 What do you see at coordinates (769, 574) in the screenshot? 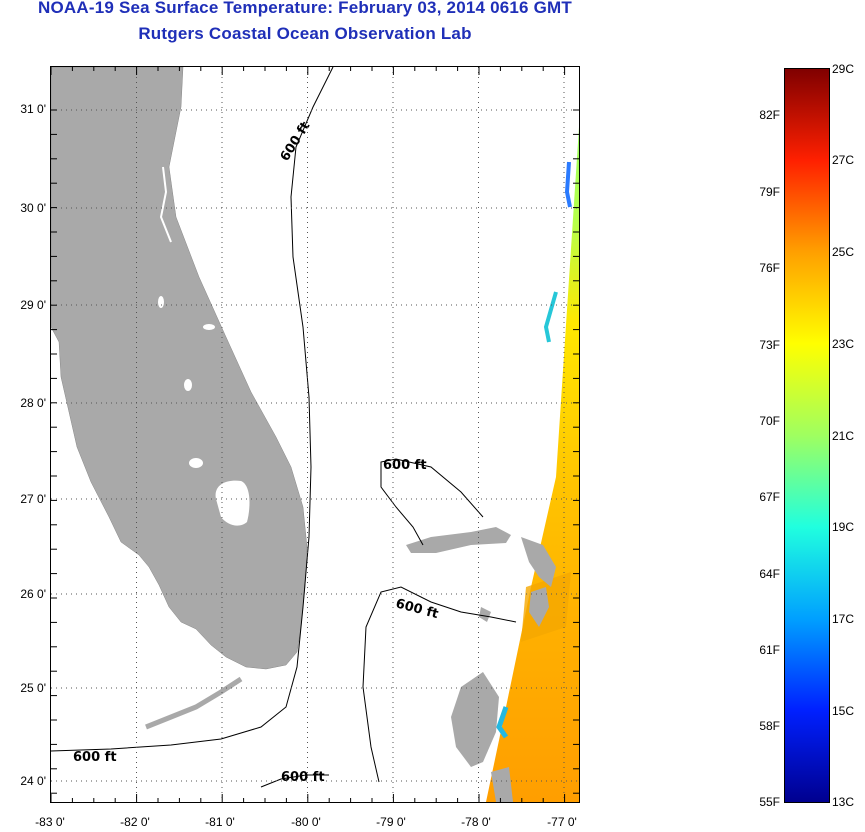
I see `cbar-f-64: 64F` at bounding box center [769, 574].